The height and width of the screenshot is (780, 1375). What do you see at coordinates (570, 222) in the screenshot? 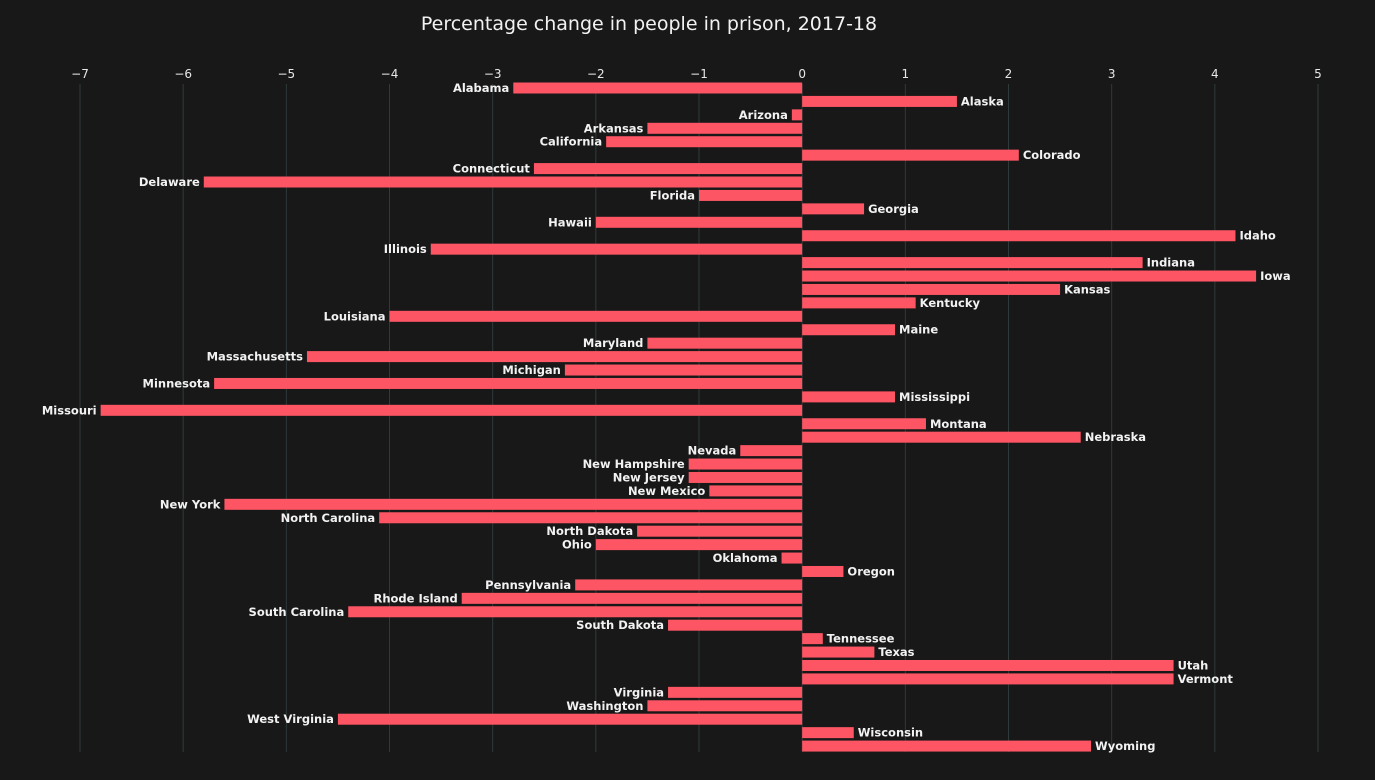
I see `bar-label: Hawaii` at bounding box center [570, 222].